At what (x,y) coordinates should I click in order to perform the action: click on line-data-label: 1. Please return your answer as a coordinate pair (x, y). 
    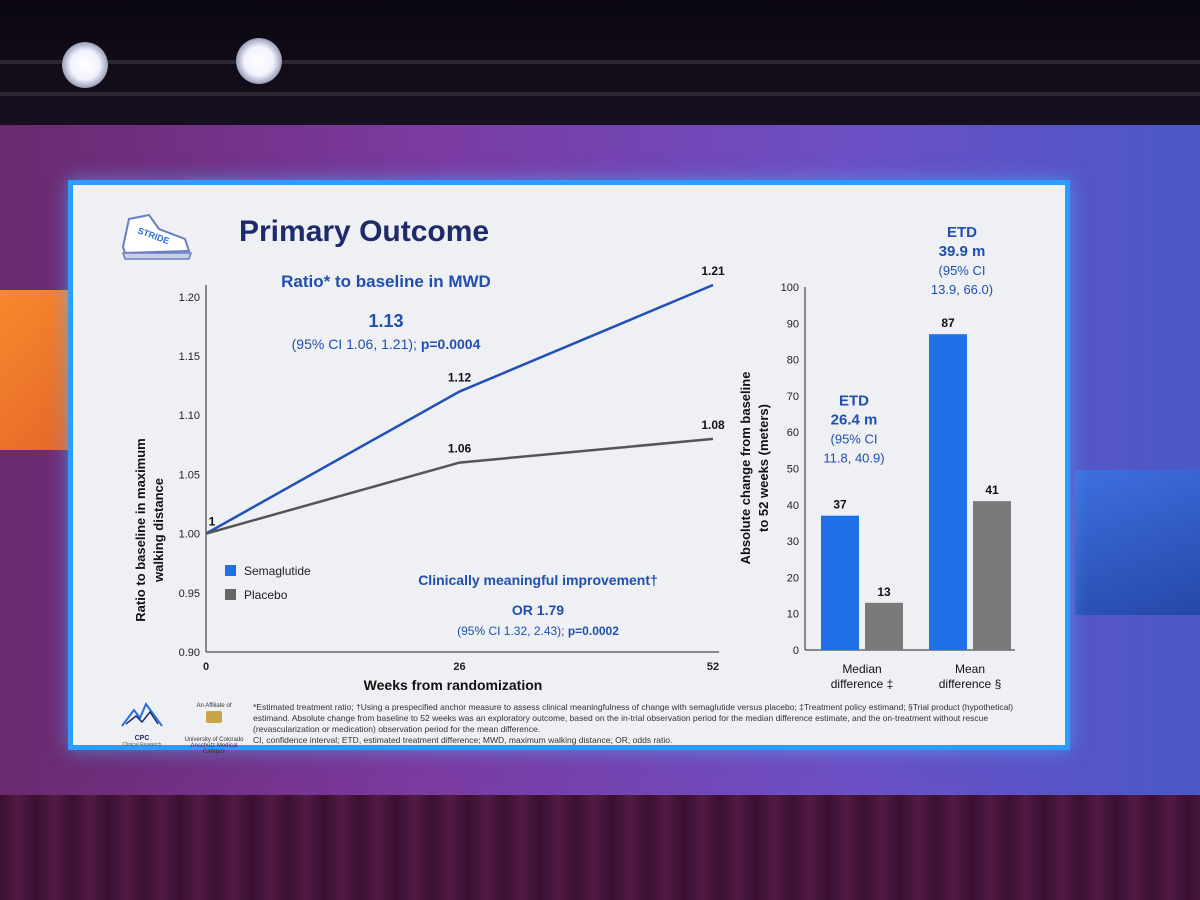
    Looking at the image, I should click on (212, 522).